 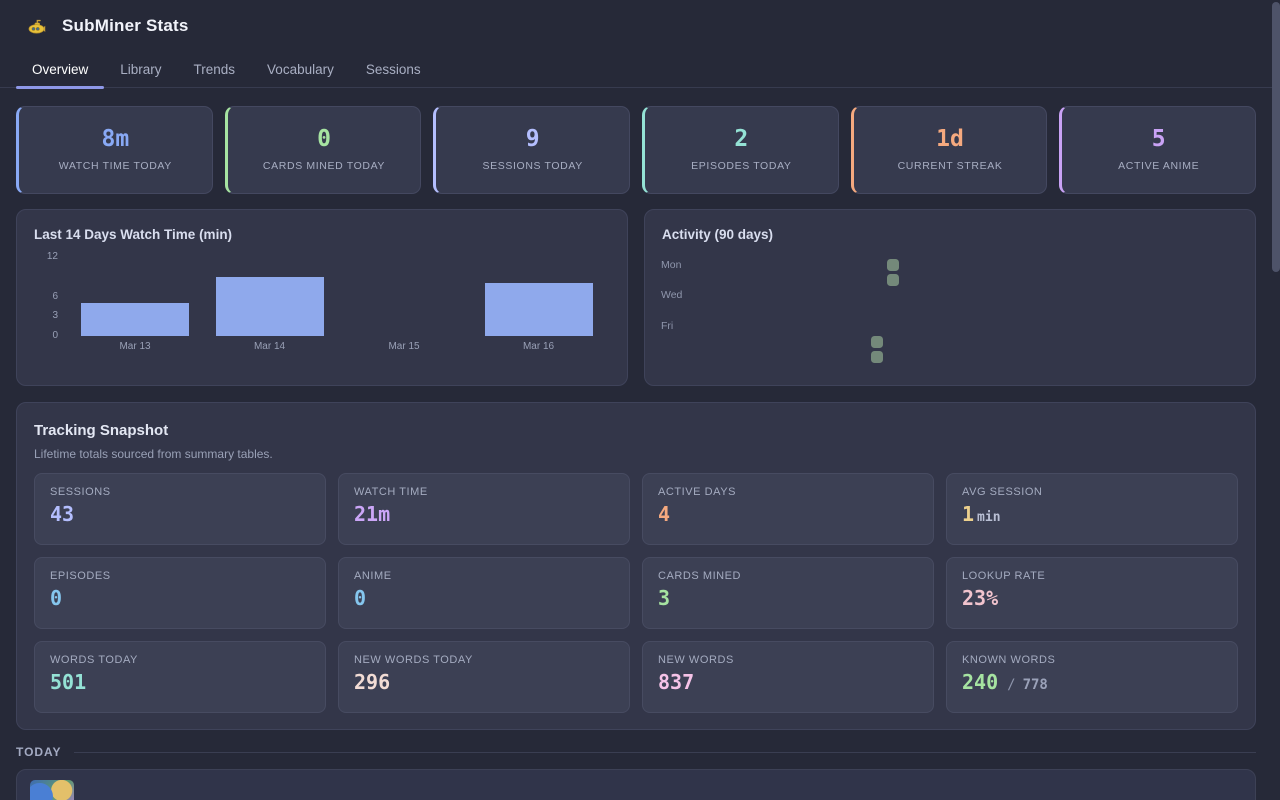 I want to click on metric-value-row: 0, so click(x=484, y=598).